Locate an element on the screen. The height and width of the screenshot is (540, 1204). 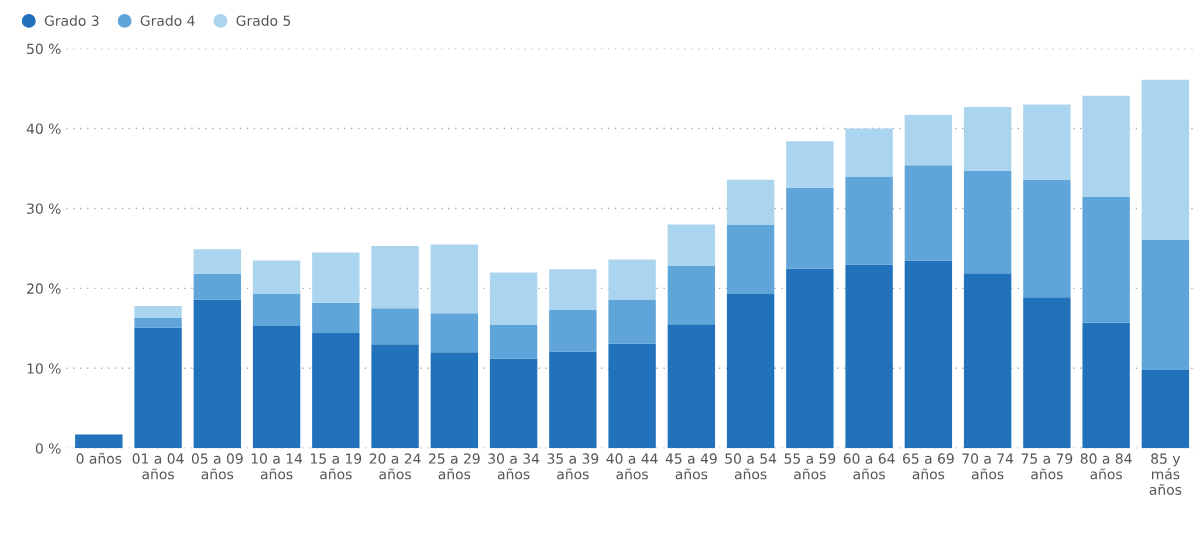
y-tick-label: 20 % is located at coordinates (44, 288).